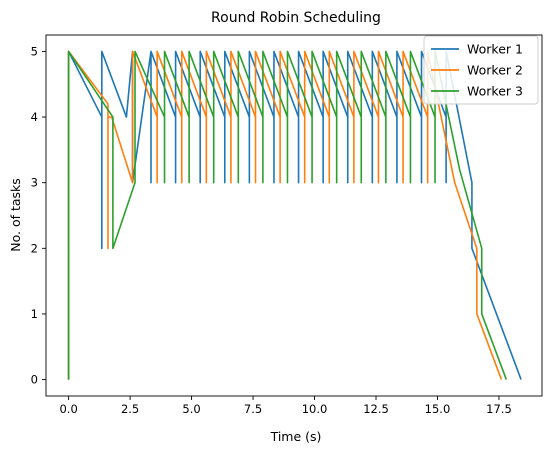 Image resolution: width=554 pixels, height=453 pixels. Describe the element at coordinates (285, 406) in the screenshot. I see `x-axis: 0.0 2.5 5.0 7.5 10.0 12.5 15.0 17.5` at that location.